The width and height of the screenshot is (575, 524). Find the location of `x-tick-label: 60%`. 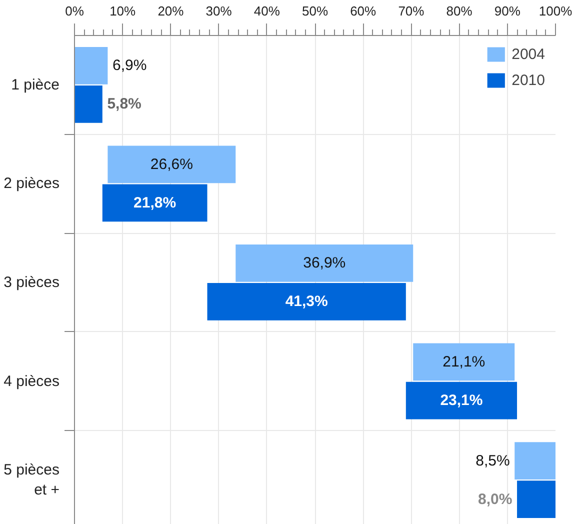

x-tick-label: 60% is located at coordinates (363, 11).